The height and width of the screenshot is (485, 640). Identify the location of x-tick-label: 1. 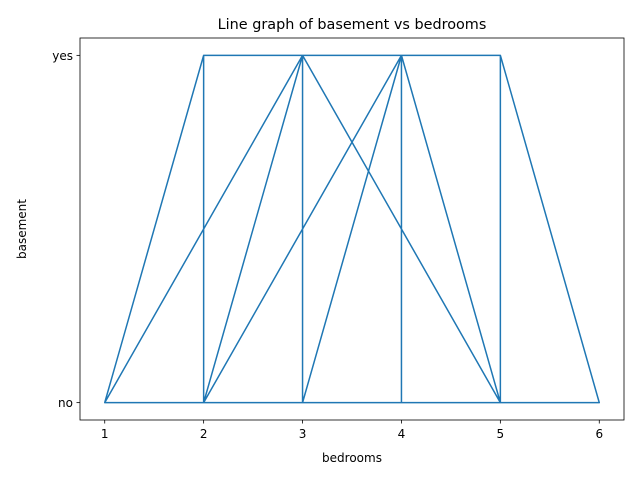
(105, 434).